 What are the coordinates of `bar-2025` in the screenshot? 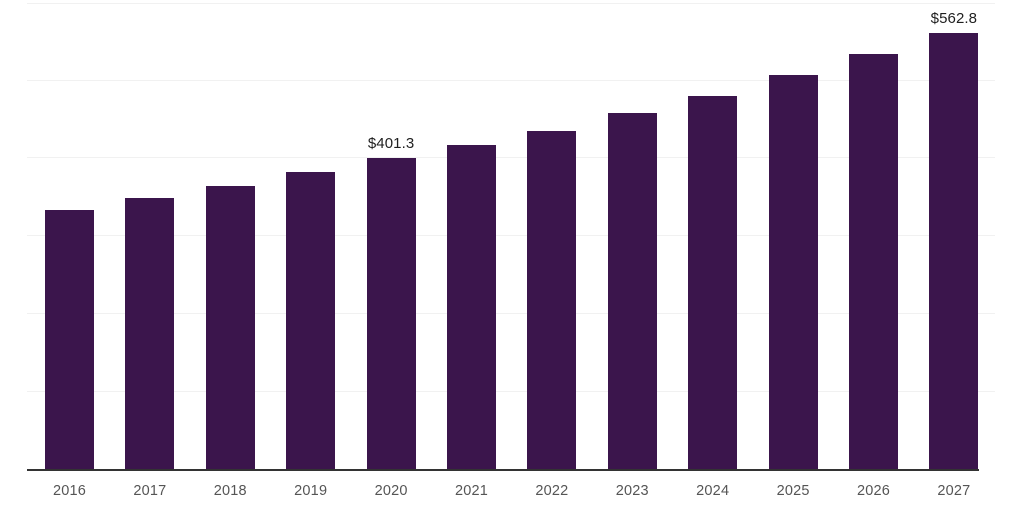 It's located at (793, 272).